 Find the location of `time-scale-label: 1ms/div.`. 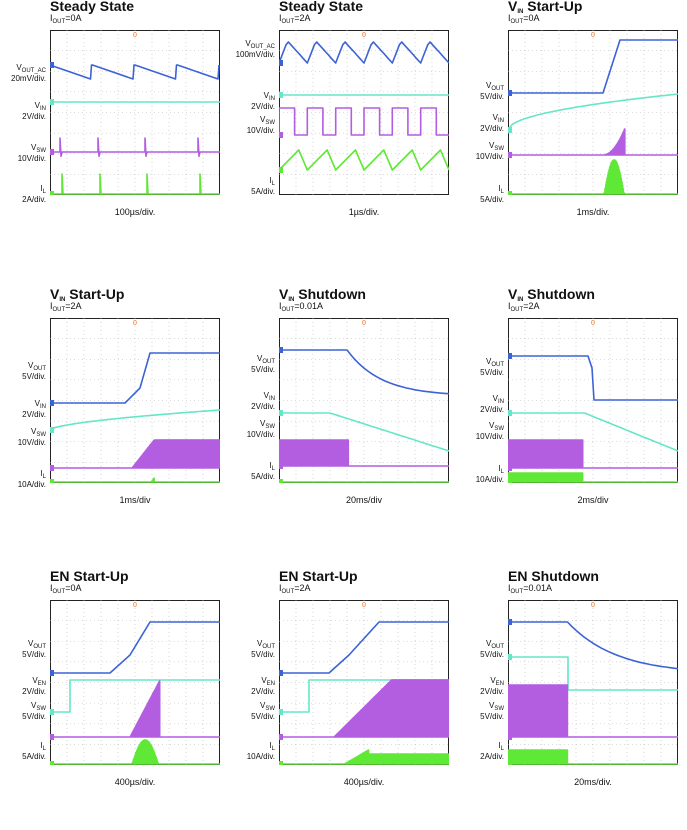

time-scale-label: 1ms/div. is located at coordinates (593, 212).